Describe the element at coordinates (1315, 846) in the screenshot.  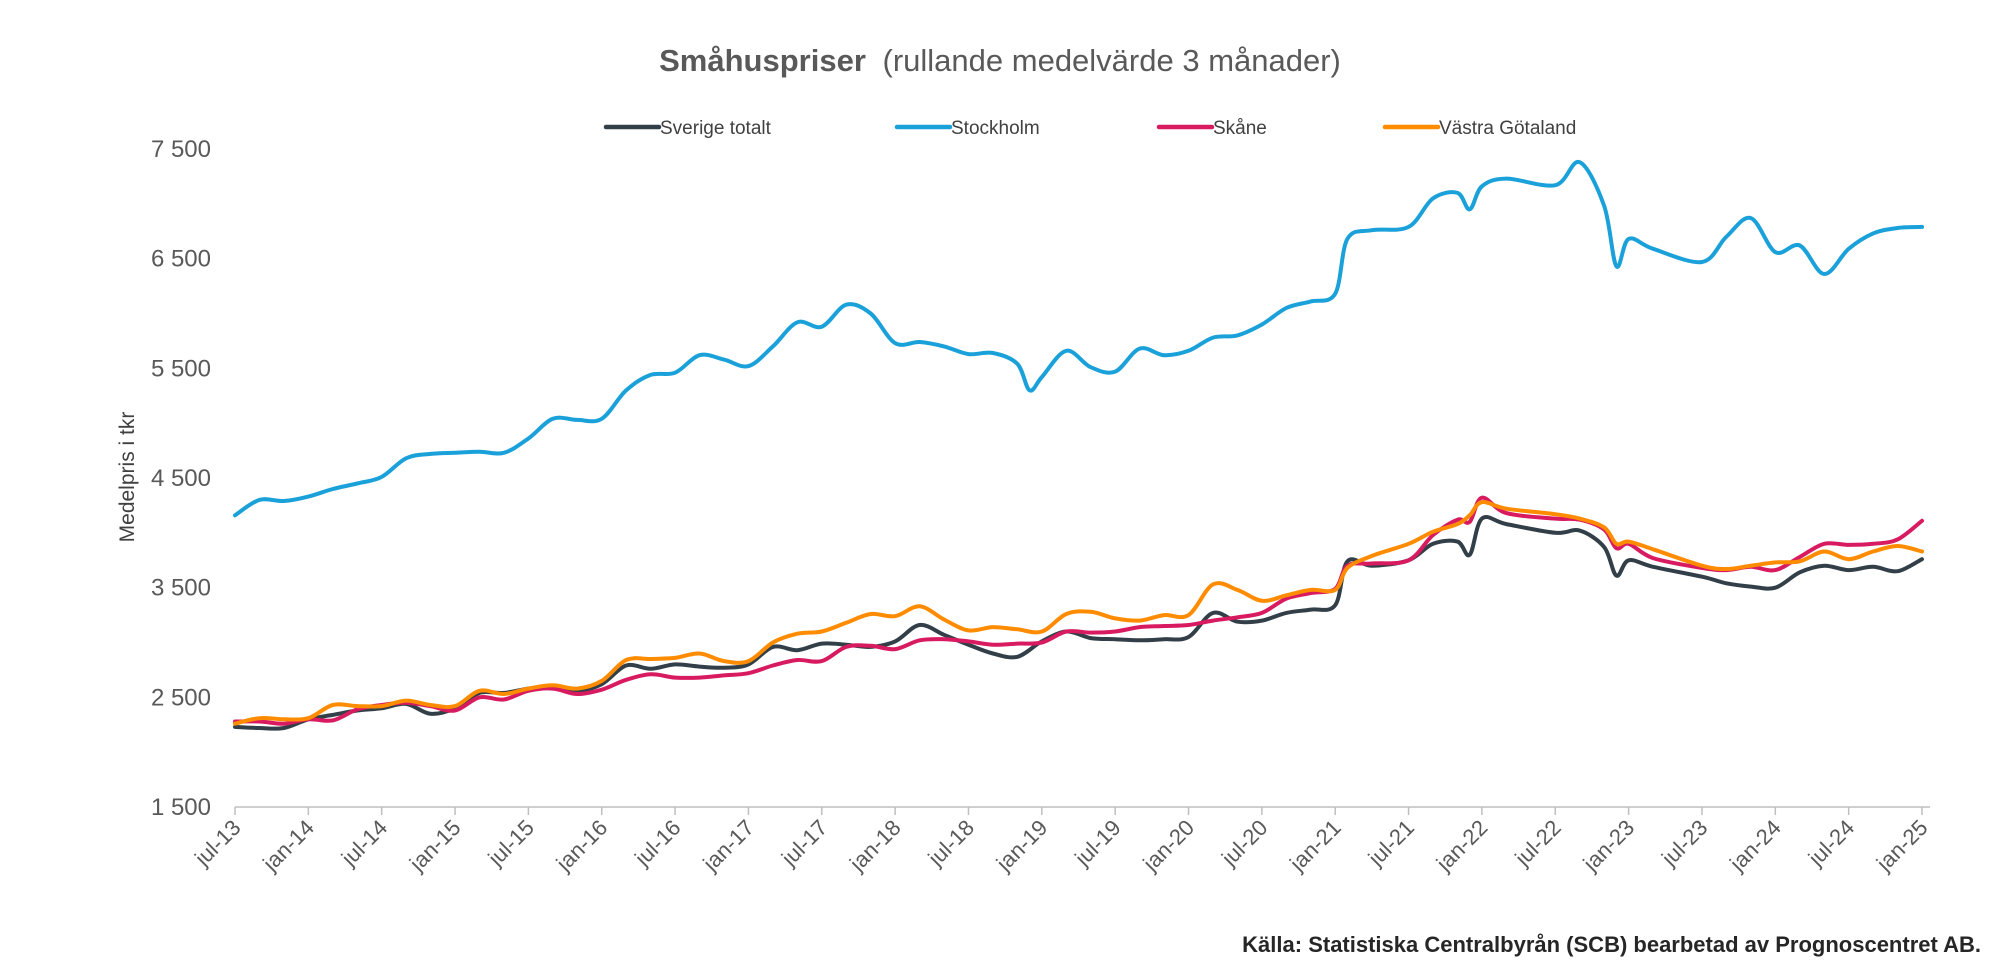
I see `x-tick-label: jan-21` at that location.